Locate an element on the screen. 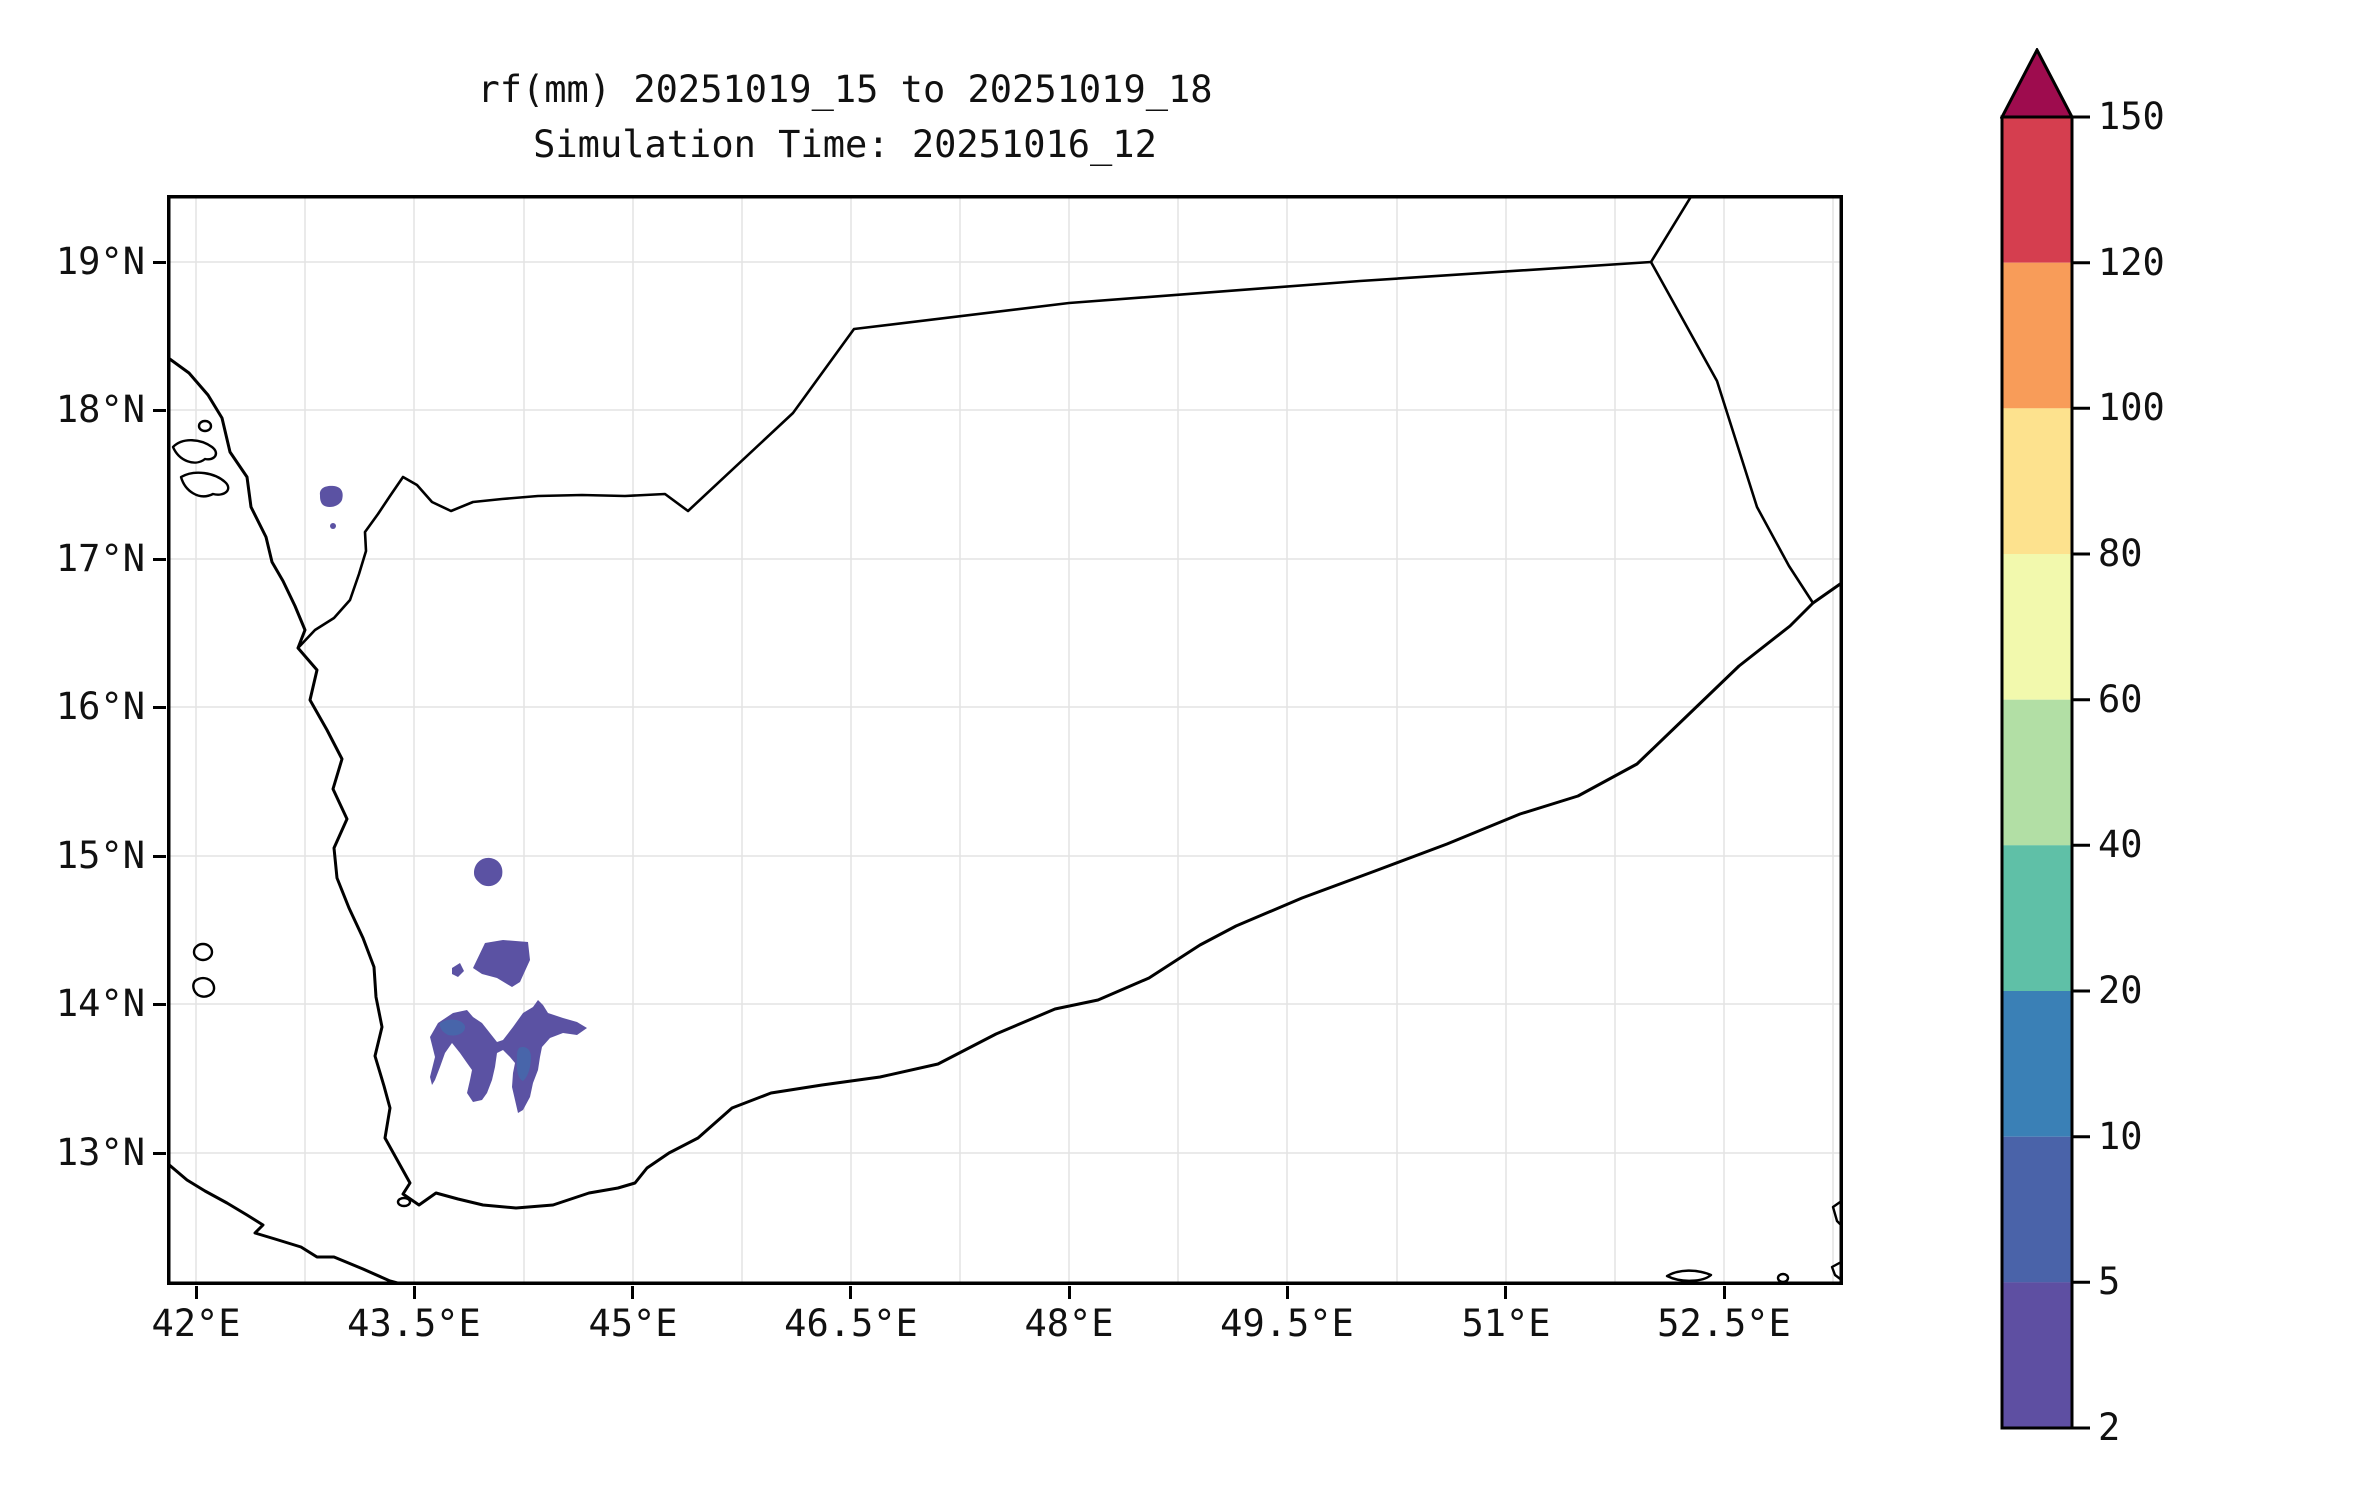 This screenshot has width=2371, height=1500. x-tick-label-42e: 42°E is located at coordinates (196, 1323).